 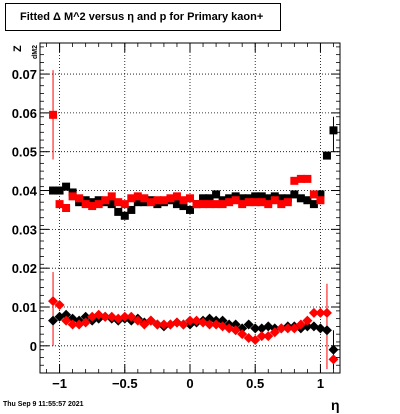 What do you see at coordinates (335, 405) in the screenshot?
I see `x-axis-label: η` at bounding box center [335, 405].